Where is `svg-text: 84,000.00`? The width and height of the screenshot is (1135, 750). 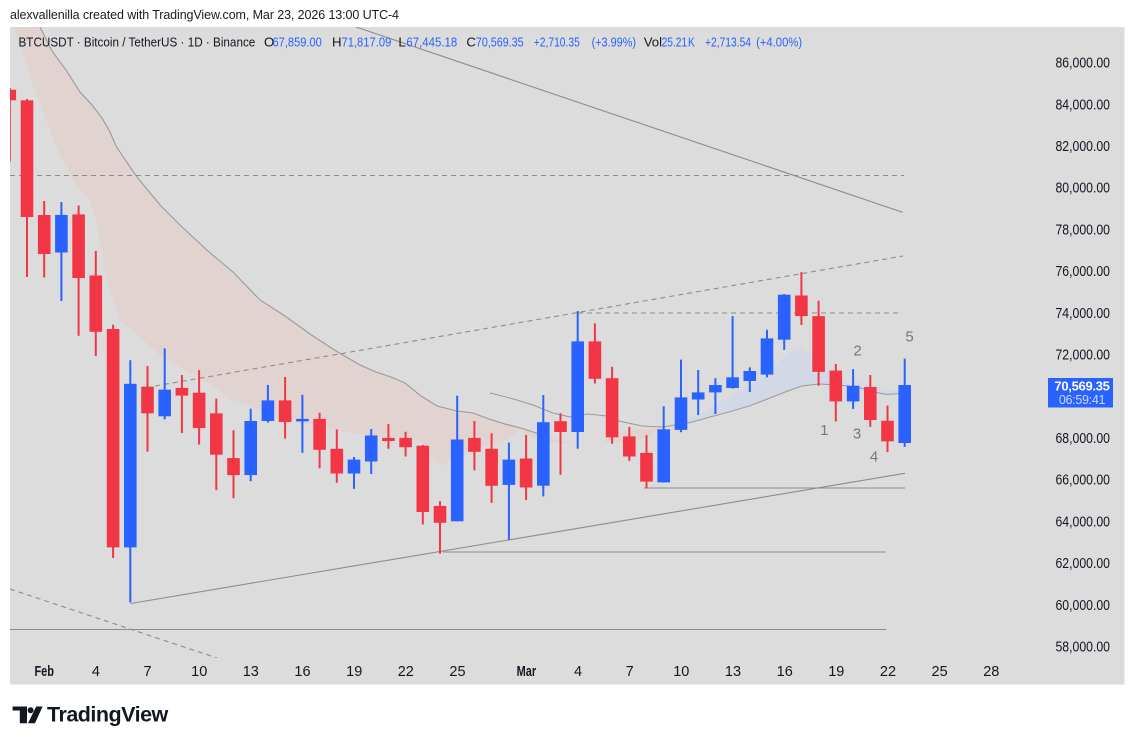
svg-text: 84,000.00 is located at coordinates (1083, 105).